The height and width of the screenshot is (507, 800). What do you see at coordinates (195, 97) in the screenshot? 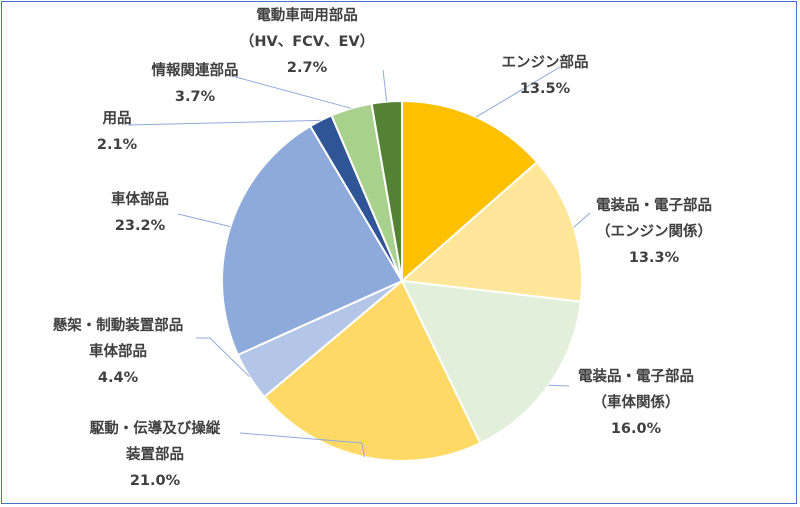
I see `slice-value-label: 3.7%` at bounding box center [195, 97].